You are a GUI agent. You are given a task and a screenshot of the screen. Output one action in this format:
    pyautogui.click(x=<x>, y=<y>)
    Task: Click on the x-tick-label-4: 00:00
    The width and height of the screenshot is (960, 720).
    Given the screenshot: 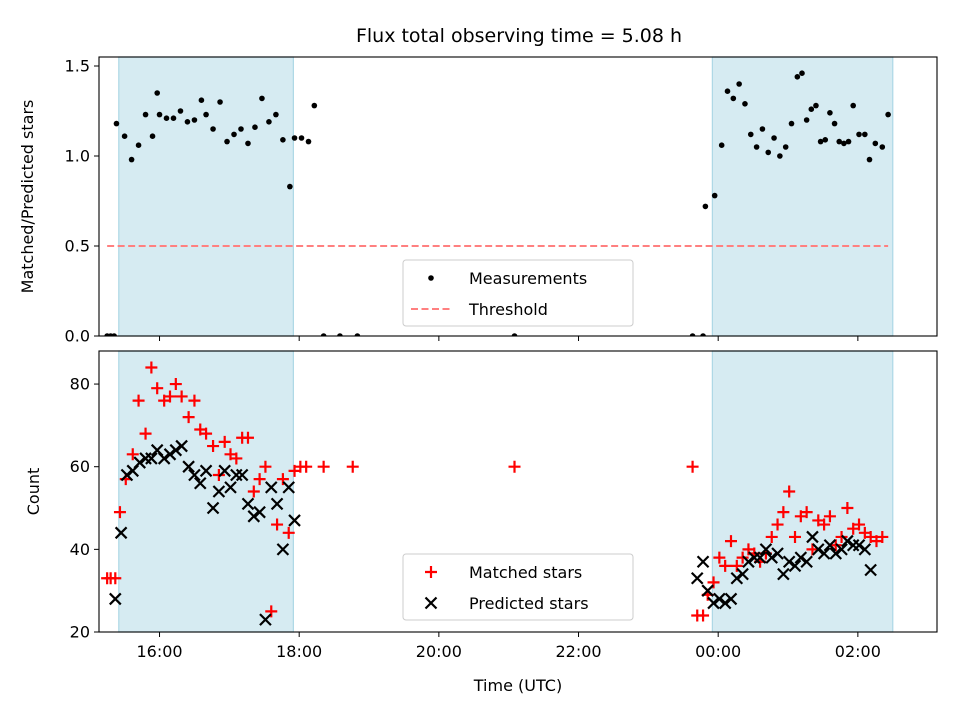 What is the action you would take?
    pyautogui.click(x=718, y=651)
    